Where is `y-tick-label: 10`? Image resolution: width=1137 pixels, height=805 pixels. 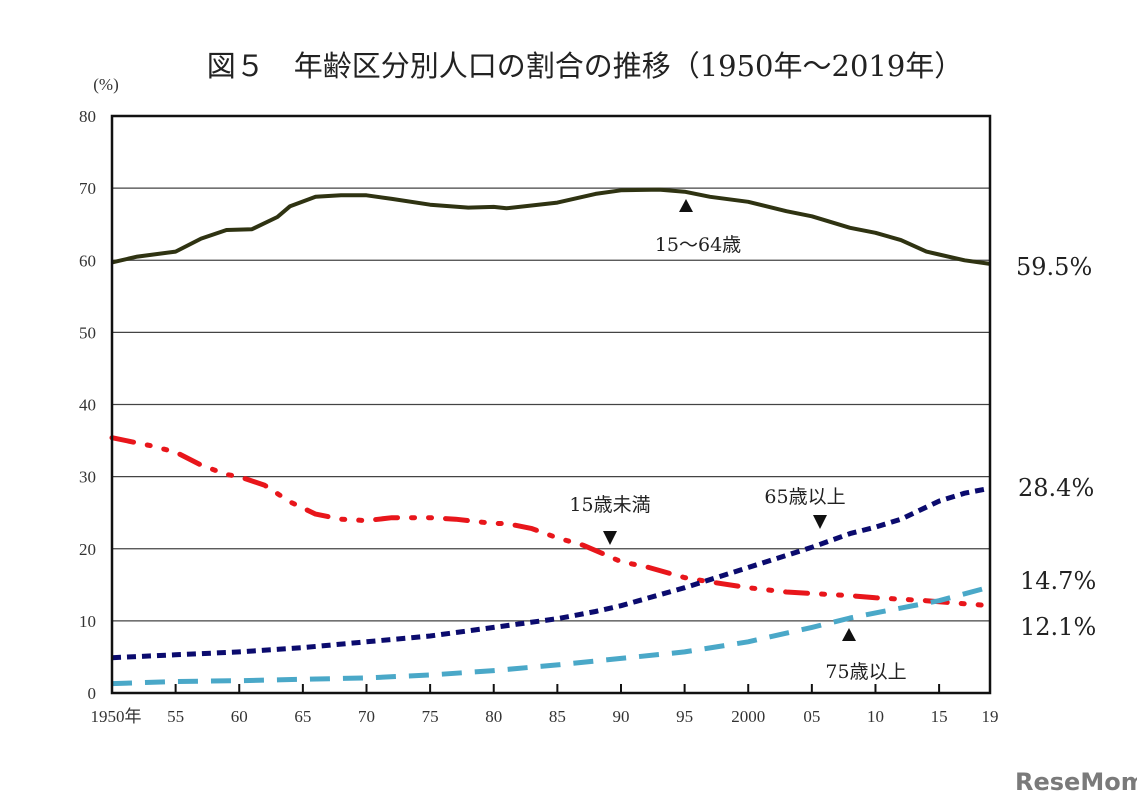
y-tick-label: 10 is located at coordinates (87, 621).